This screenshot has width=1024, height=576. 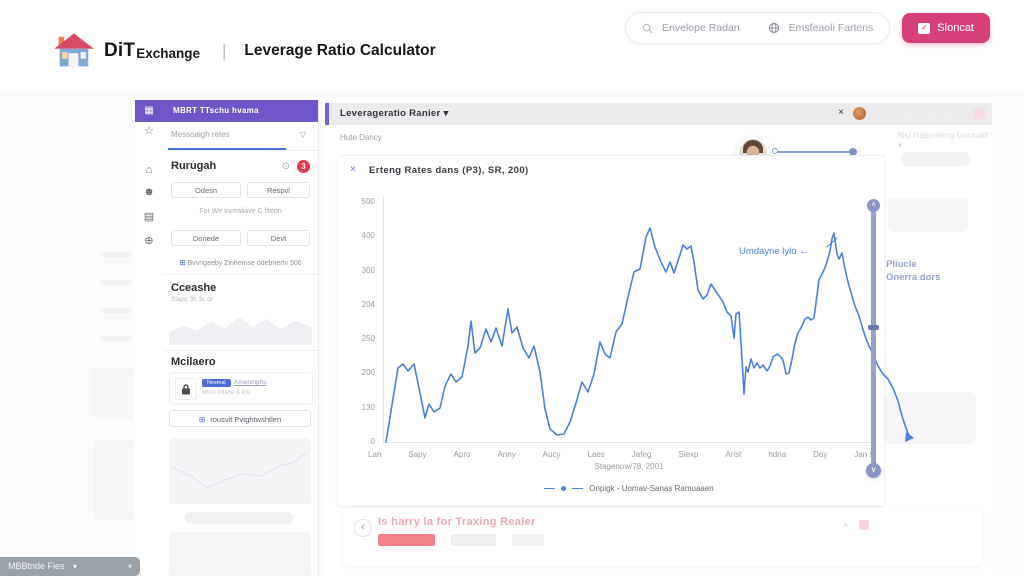 What do you see at coordinates (462, 454) in the screenshot?
I see `x-tick: Apro` at bounding box center [462, 454].